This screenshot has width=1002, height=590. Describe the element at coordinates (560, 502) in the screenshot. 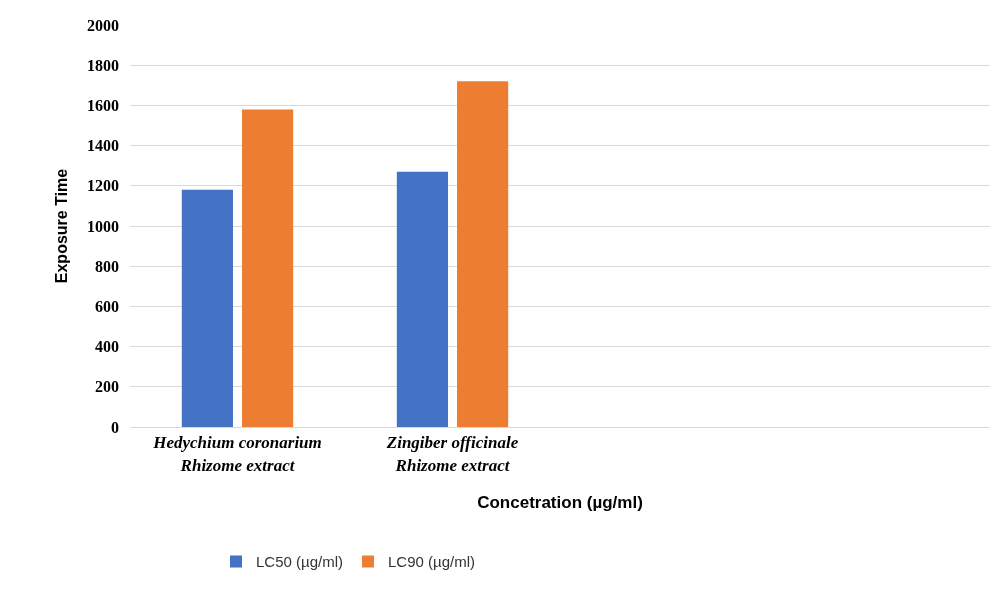

I see `x-axis-title: Concetration (µg/ml)` at that location.